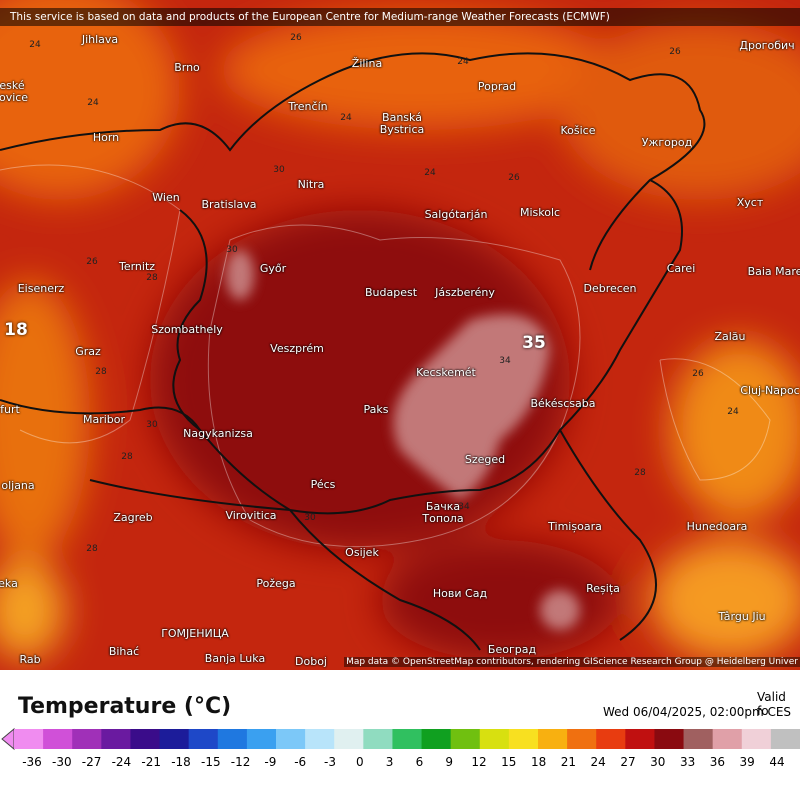  I want to click on colorbar-tick-label: -18, so click(181, 762).